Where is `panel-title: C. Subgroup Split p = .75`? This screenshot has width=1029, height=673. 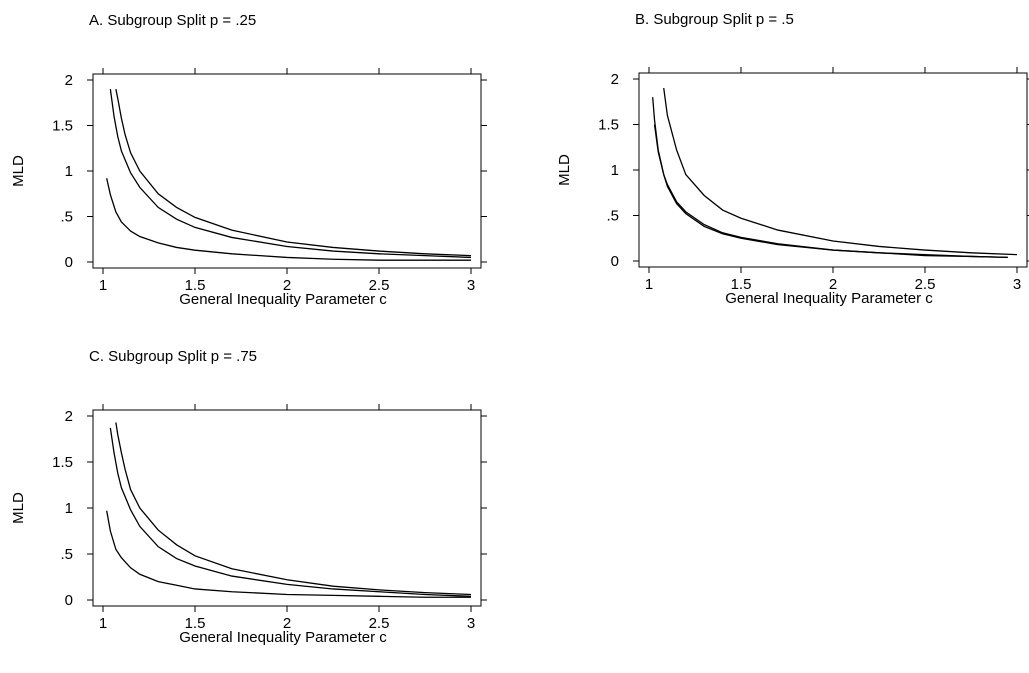 panel-title: C. Subgroup Split p = .75 is located at coordinates (173, 356).